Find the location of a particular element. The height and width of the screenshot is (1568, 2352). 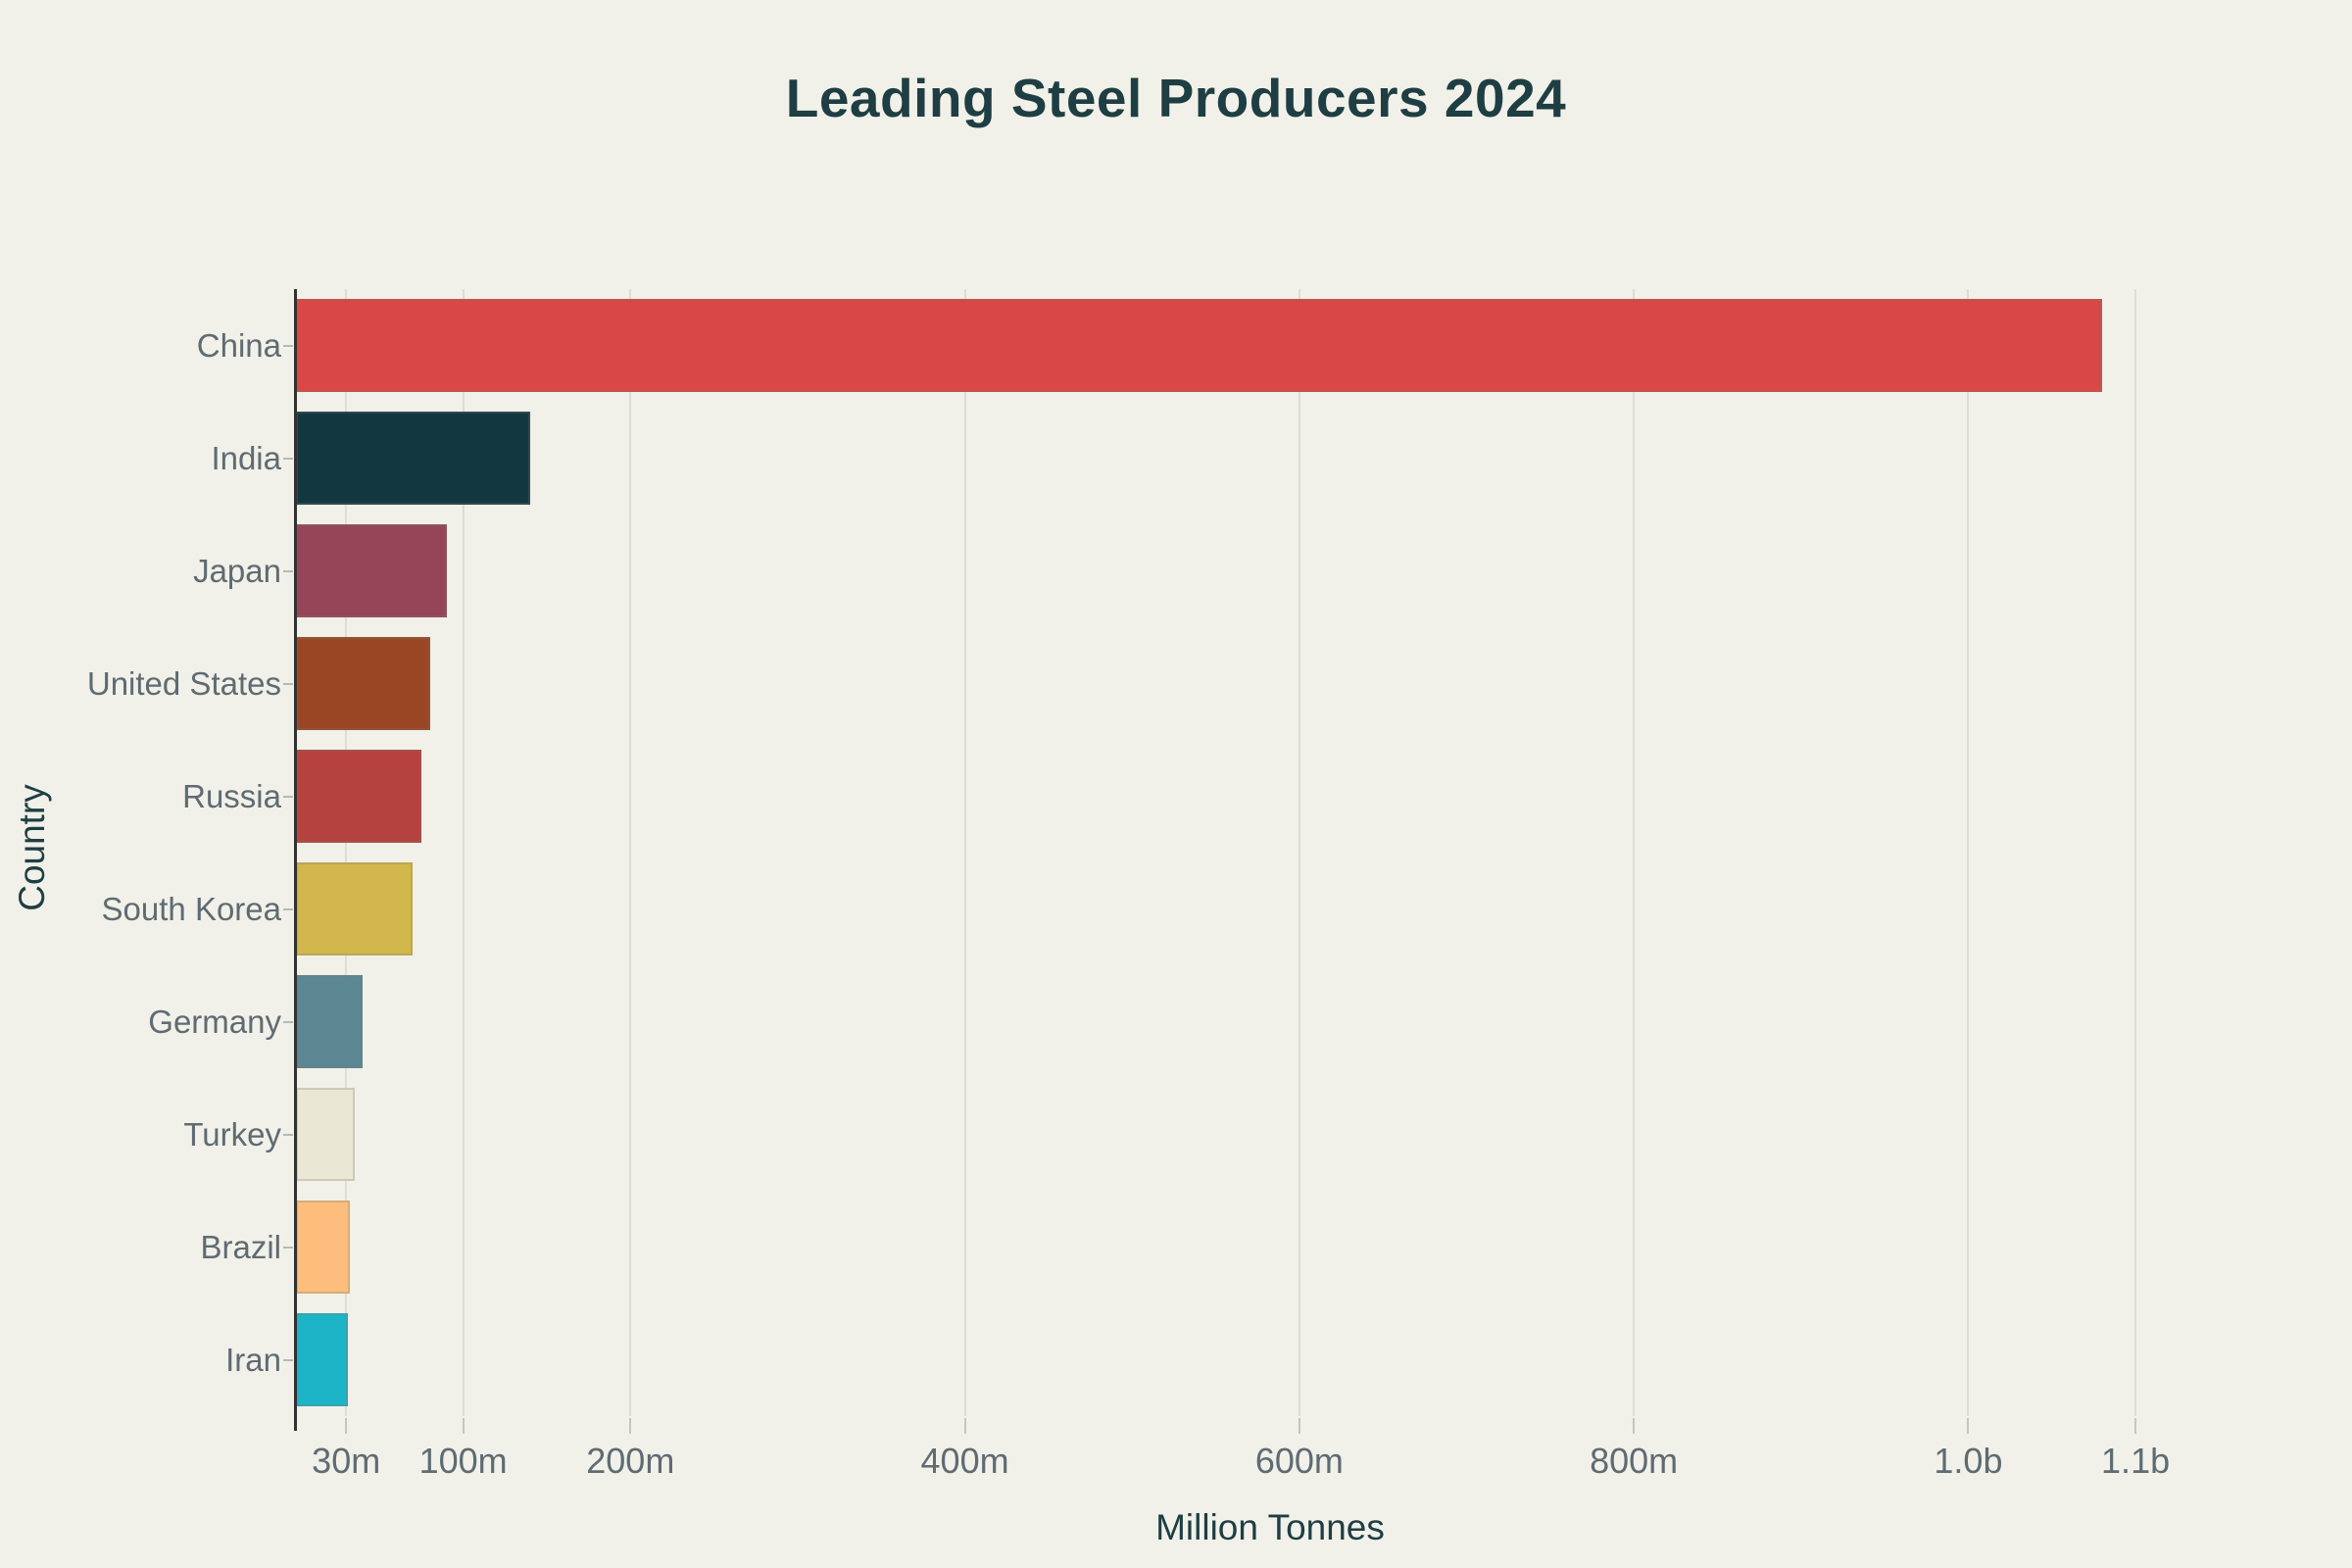

gridline-400m is located at coordinates (964, 852).